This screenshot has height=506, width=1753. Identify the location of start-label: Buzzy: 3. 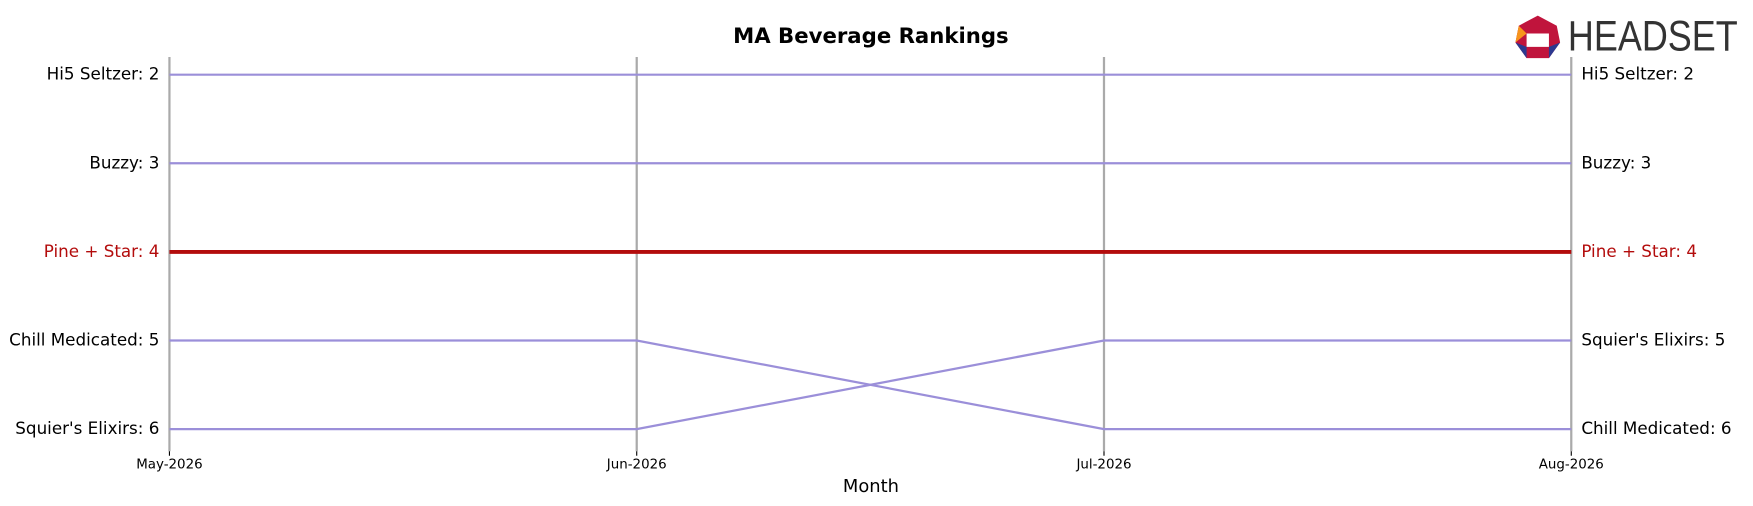
(124, 162).